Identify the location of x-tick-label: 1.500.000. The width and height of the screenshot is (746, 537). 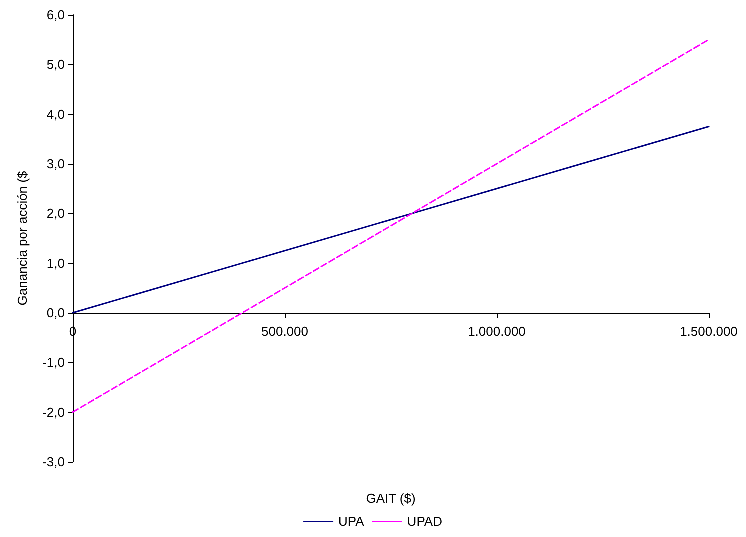
(709, 331).